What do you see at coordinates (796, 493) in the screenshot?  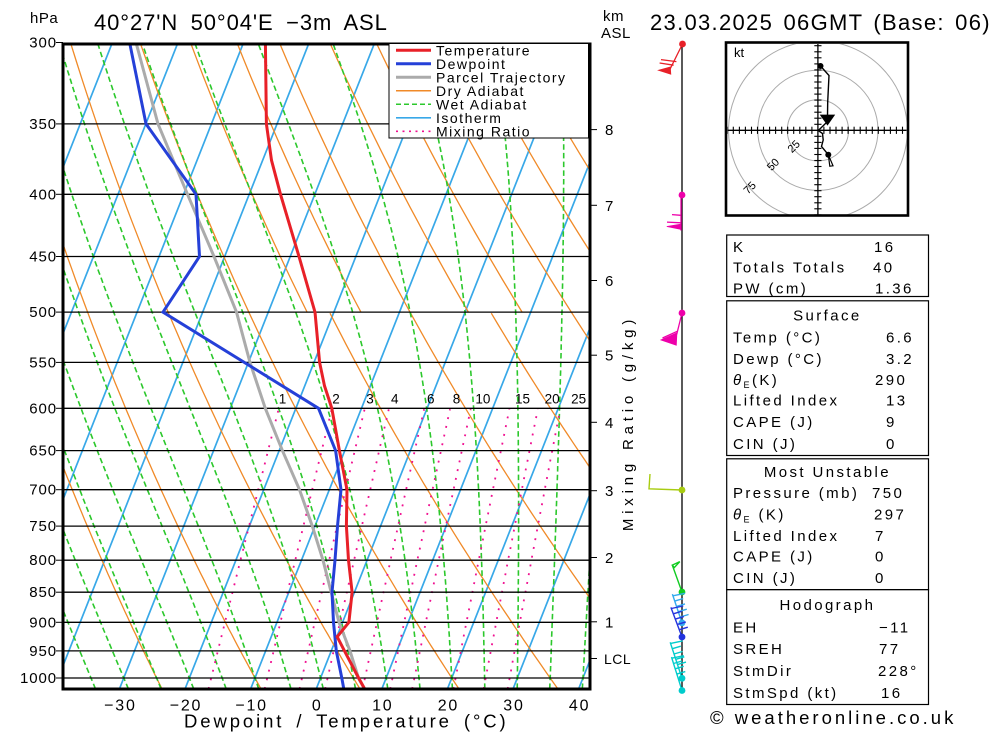 I see `svg-text: Pressure (mb)` at bounding box center [796, 493].